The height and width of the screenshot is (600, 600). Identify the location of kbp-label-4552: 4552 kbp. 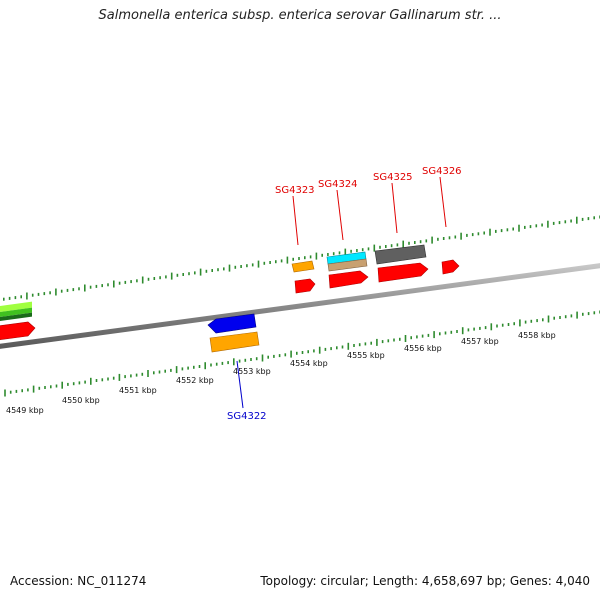
(195, 380).